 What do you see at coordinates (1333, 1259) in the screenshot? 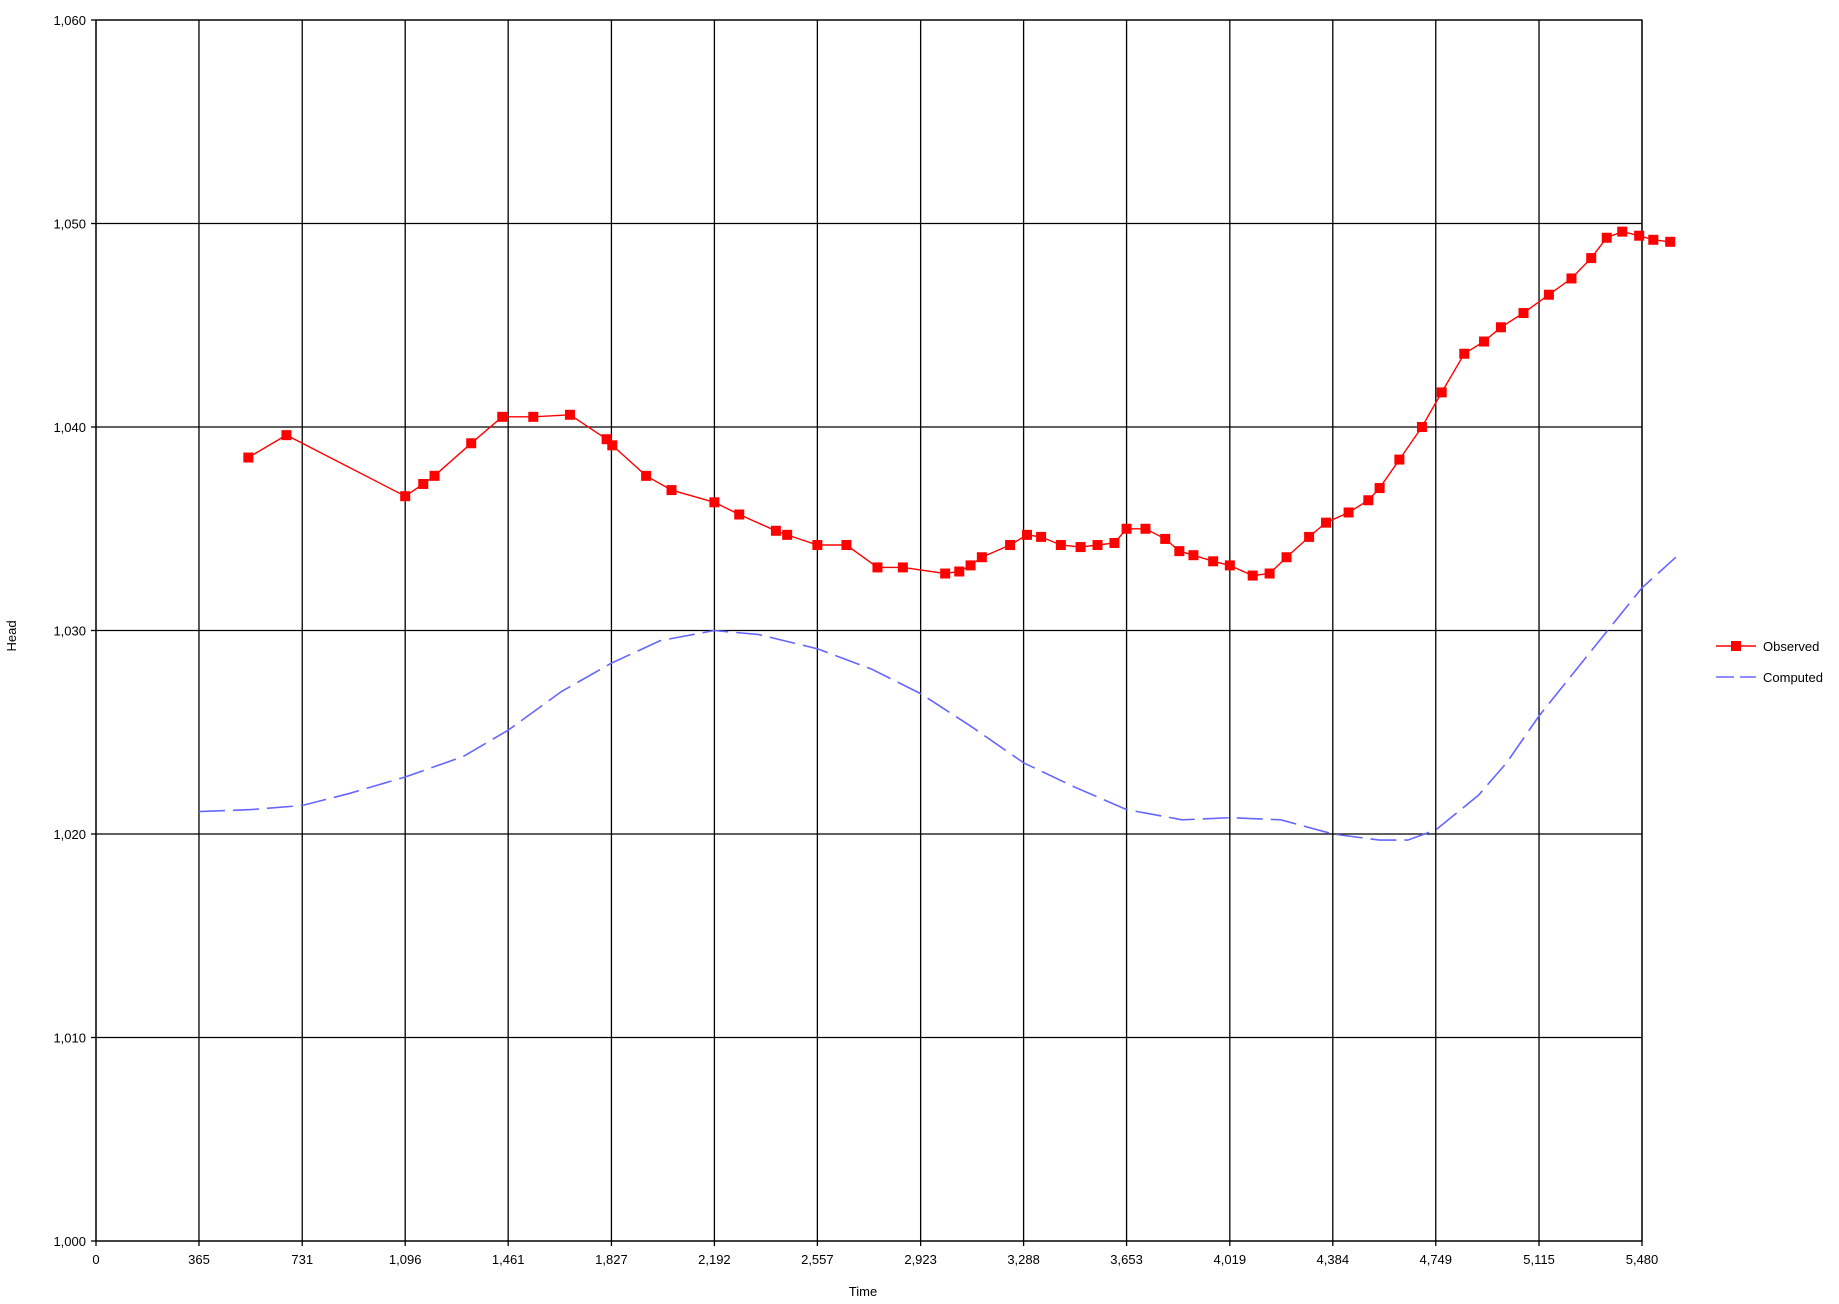
I see `x-tick-label: 4,384` at bounding box center [1333, 1259].